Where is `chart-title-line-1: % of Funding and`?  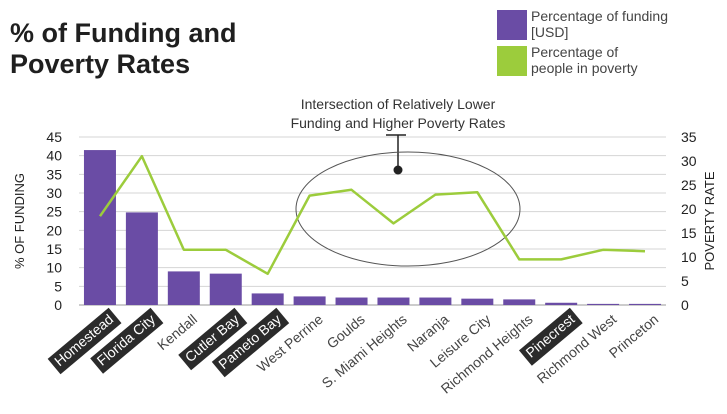
chart-title-line-1: % of Funding and is located at coordinates (123, 33).